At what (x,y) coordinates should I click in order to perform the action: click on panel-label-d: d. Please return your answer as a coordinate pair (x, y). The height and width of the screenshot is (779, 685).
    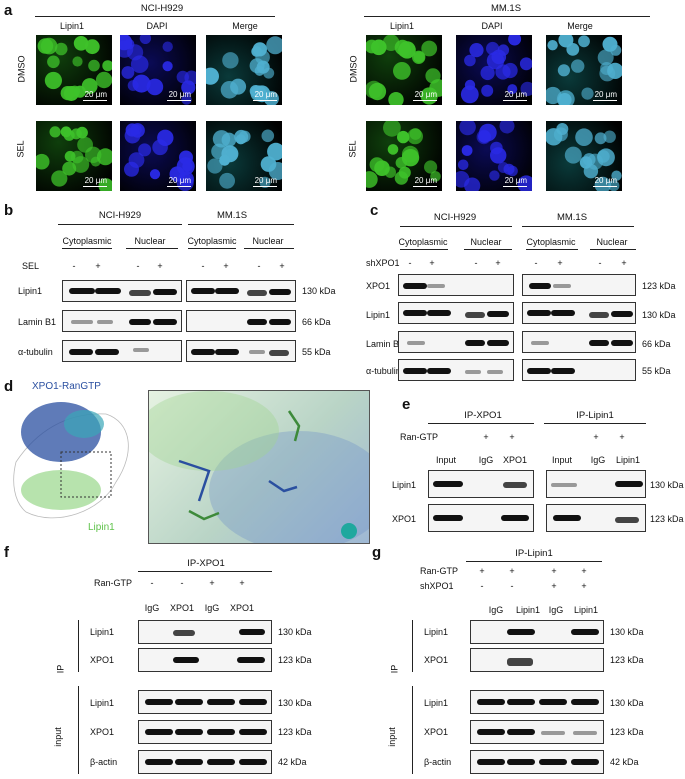
    Looking at the image, I should click on (9, 386).